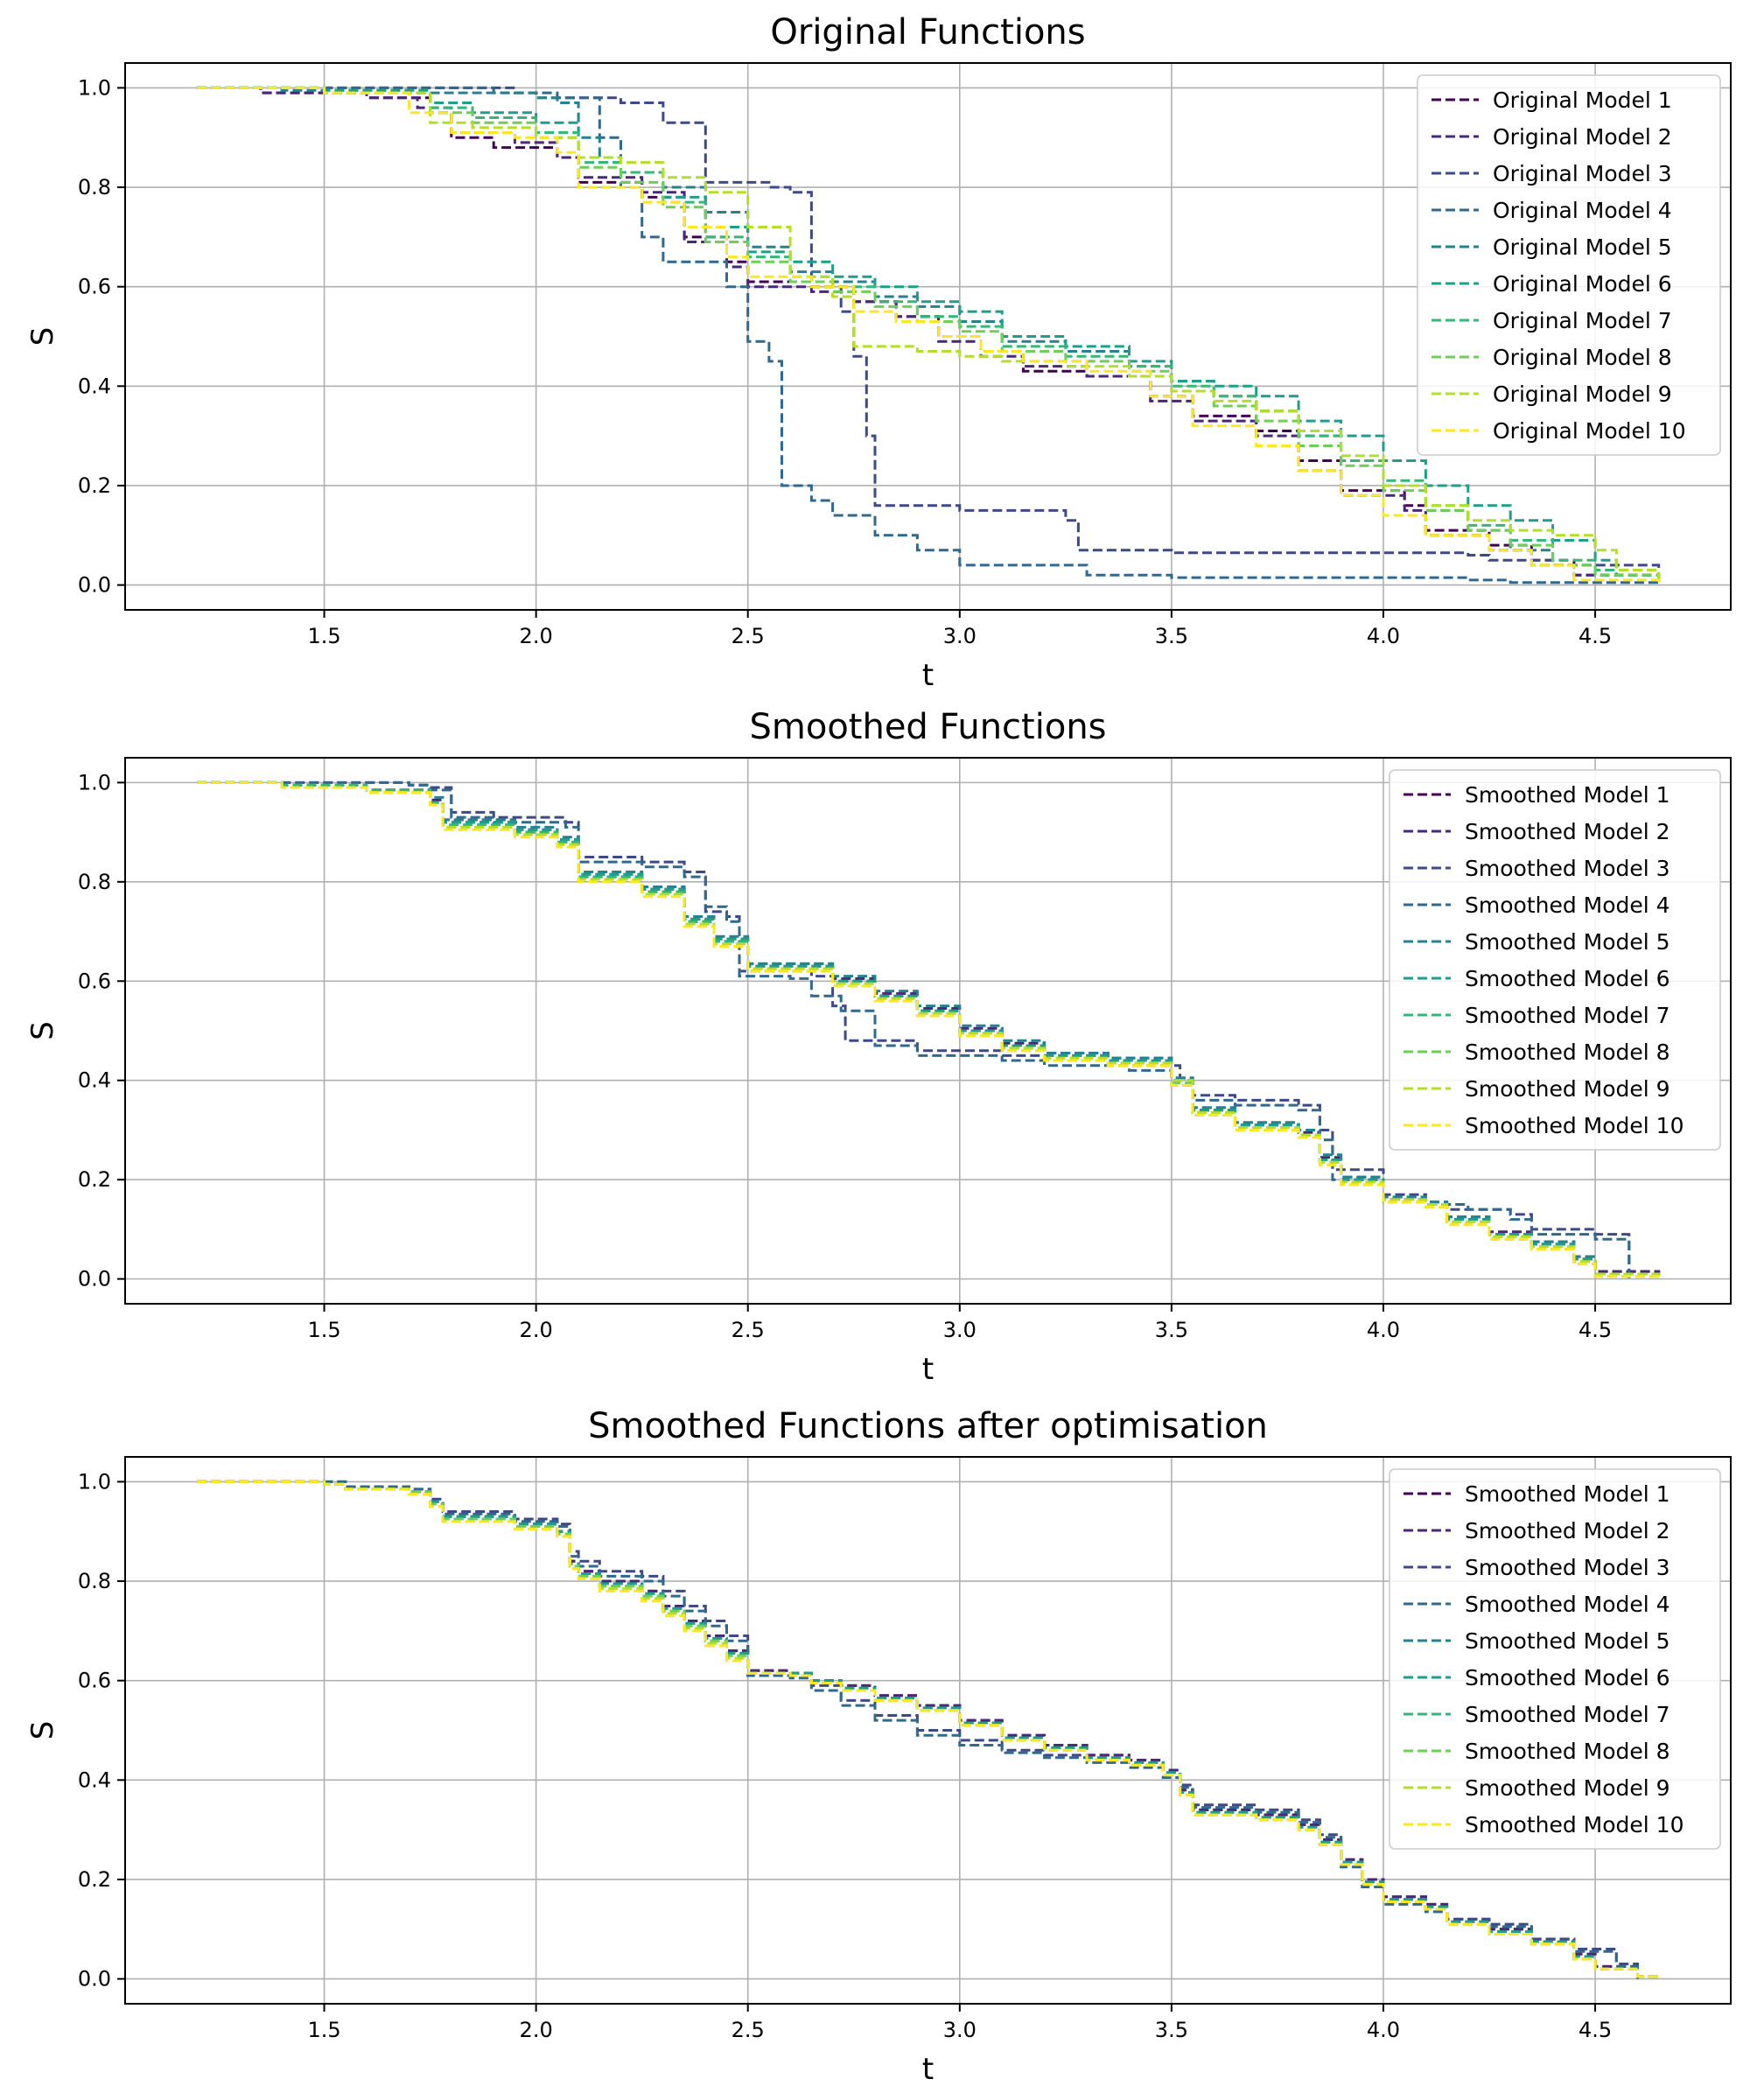  What do you see at coordinates (1582, 357) in the screenshot?
I see `legend-entry: Original Model 8` at bounding box center [1582, 357].